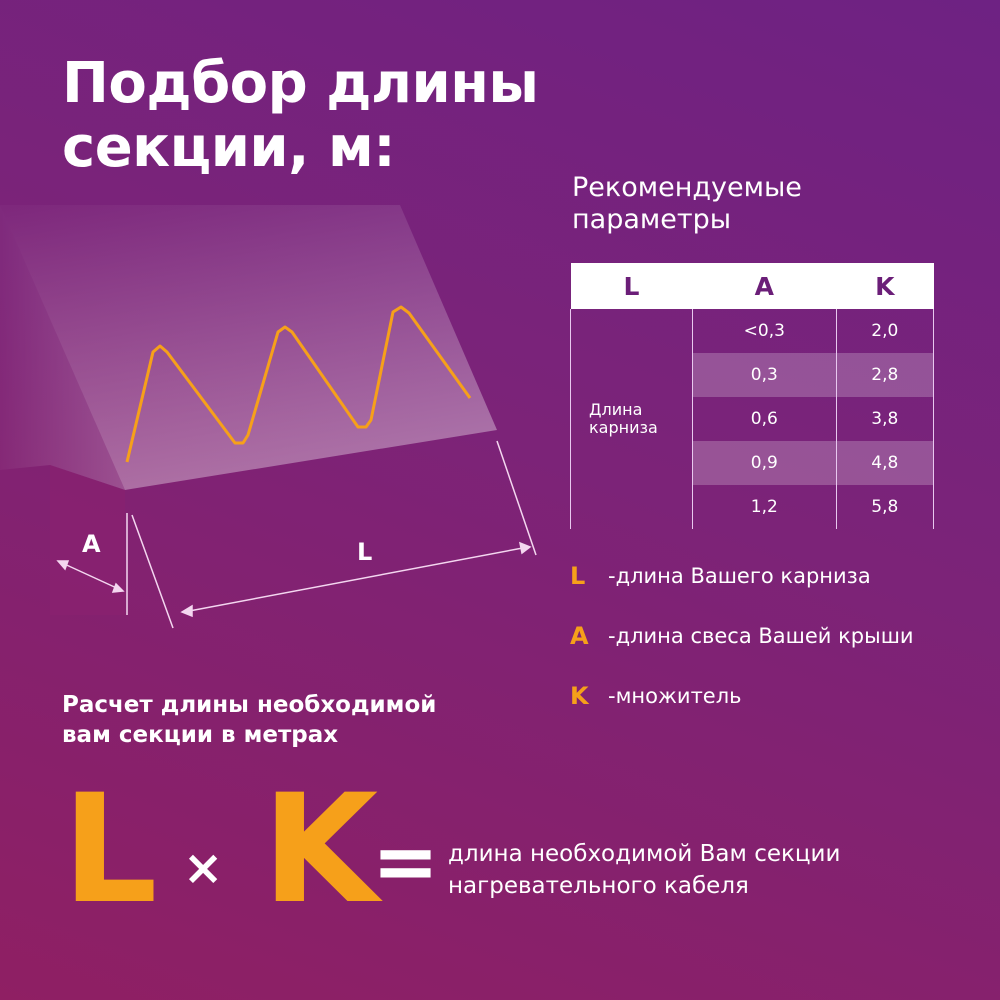 This screenshot has height=1000, width=1000. Describe the element at coordinates (579, 636) in the screenshot. I see `legend-key: A` at that location.